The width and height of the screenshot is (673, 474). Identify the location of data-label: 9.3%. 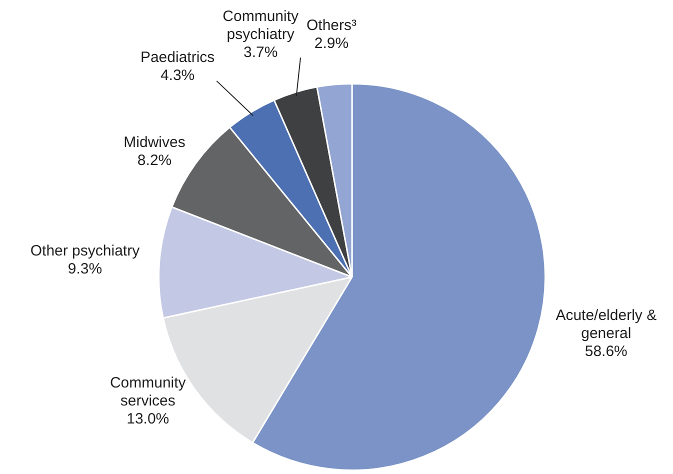
(85, 269).